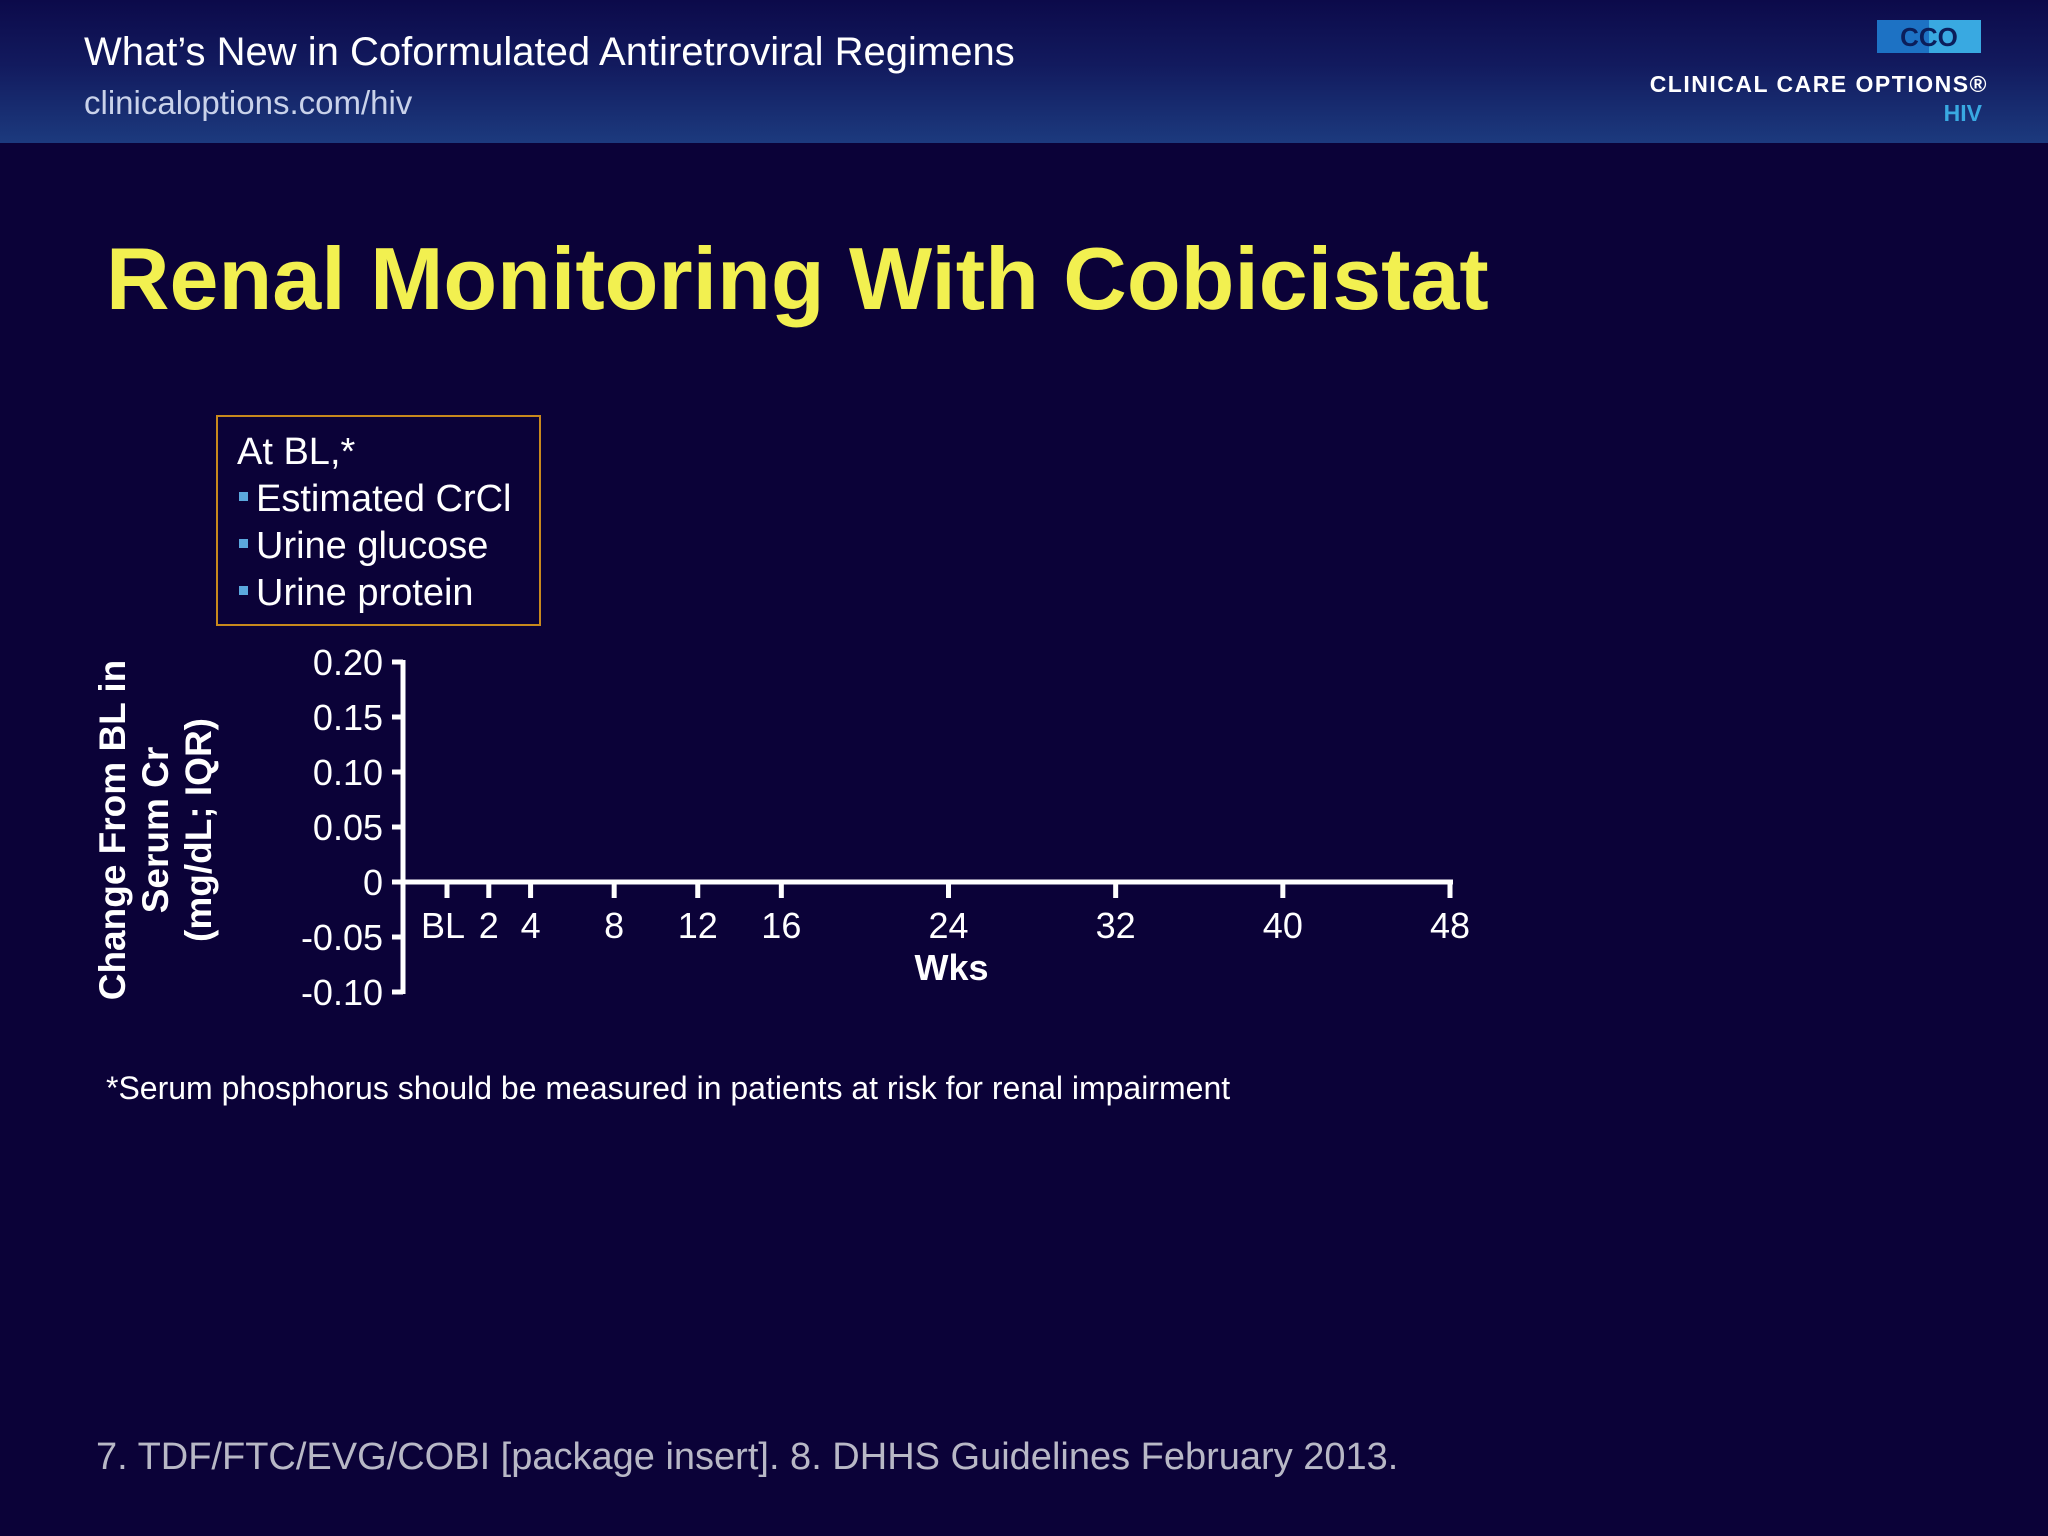 This screenshot has width=2048, height=1536. I want to click on y-tick-label: 0.05, so click(348, 827).